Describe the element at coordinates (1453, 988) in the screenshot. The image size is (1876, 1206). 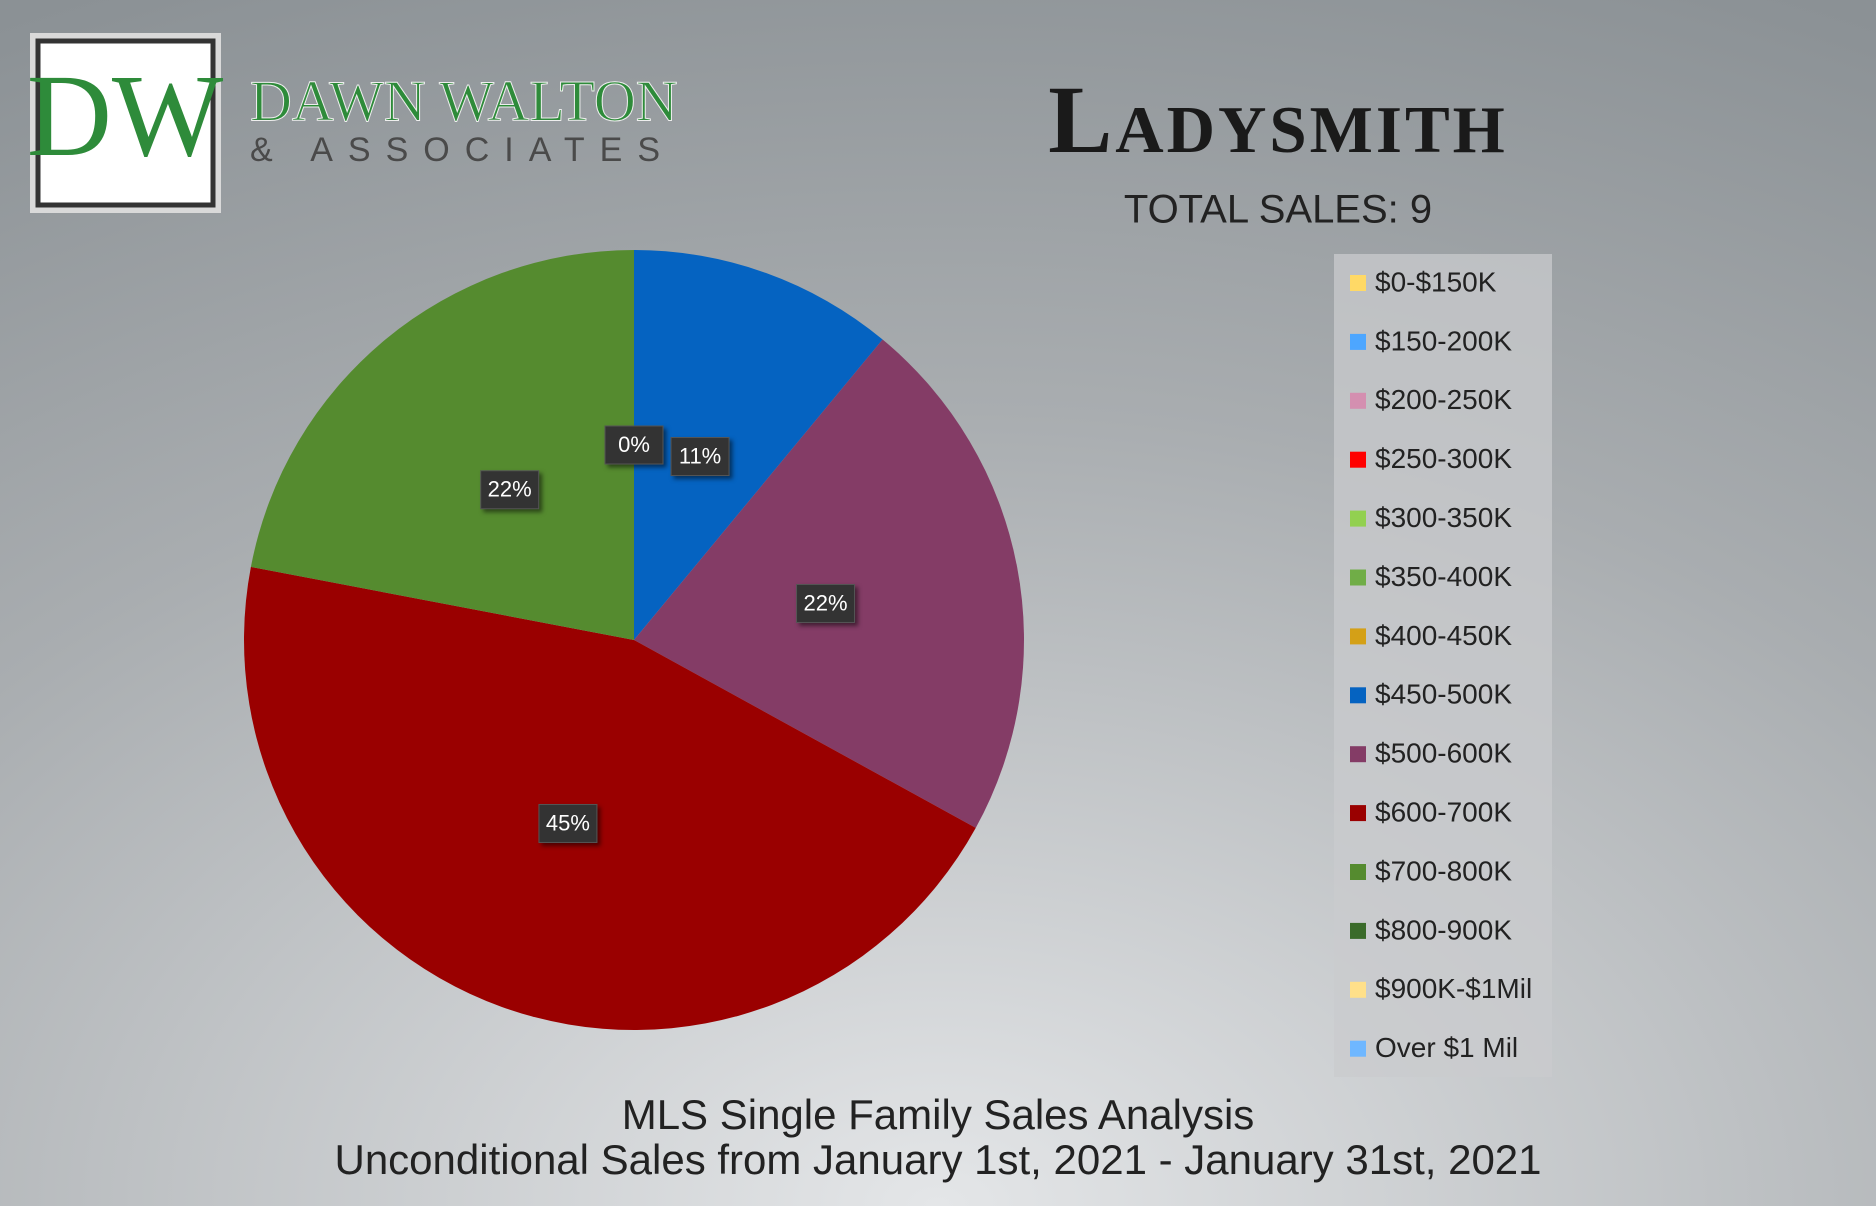
I see `legend-label: $900K-$1Mil` at that location.